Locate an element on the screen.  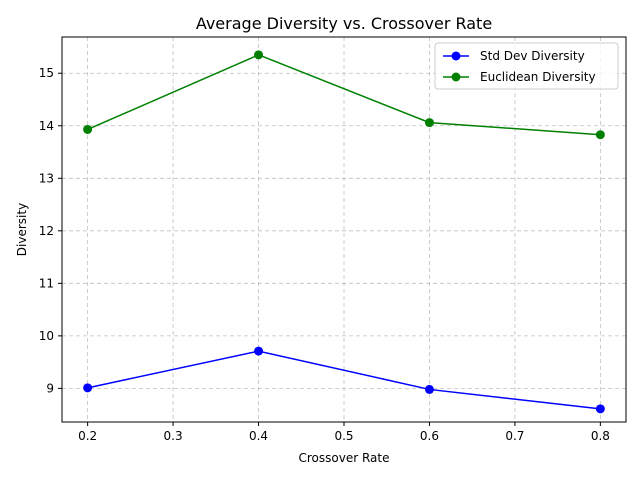
y-tick-label: 13 is located at coordinates (46, 178).